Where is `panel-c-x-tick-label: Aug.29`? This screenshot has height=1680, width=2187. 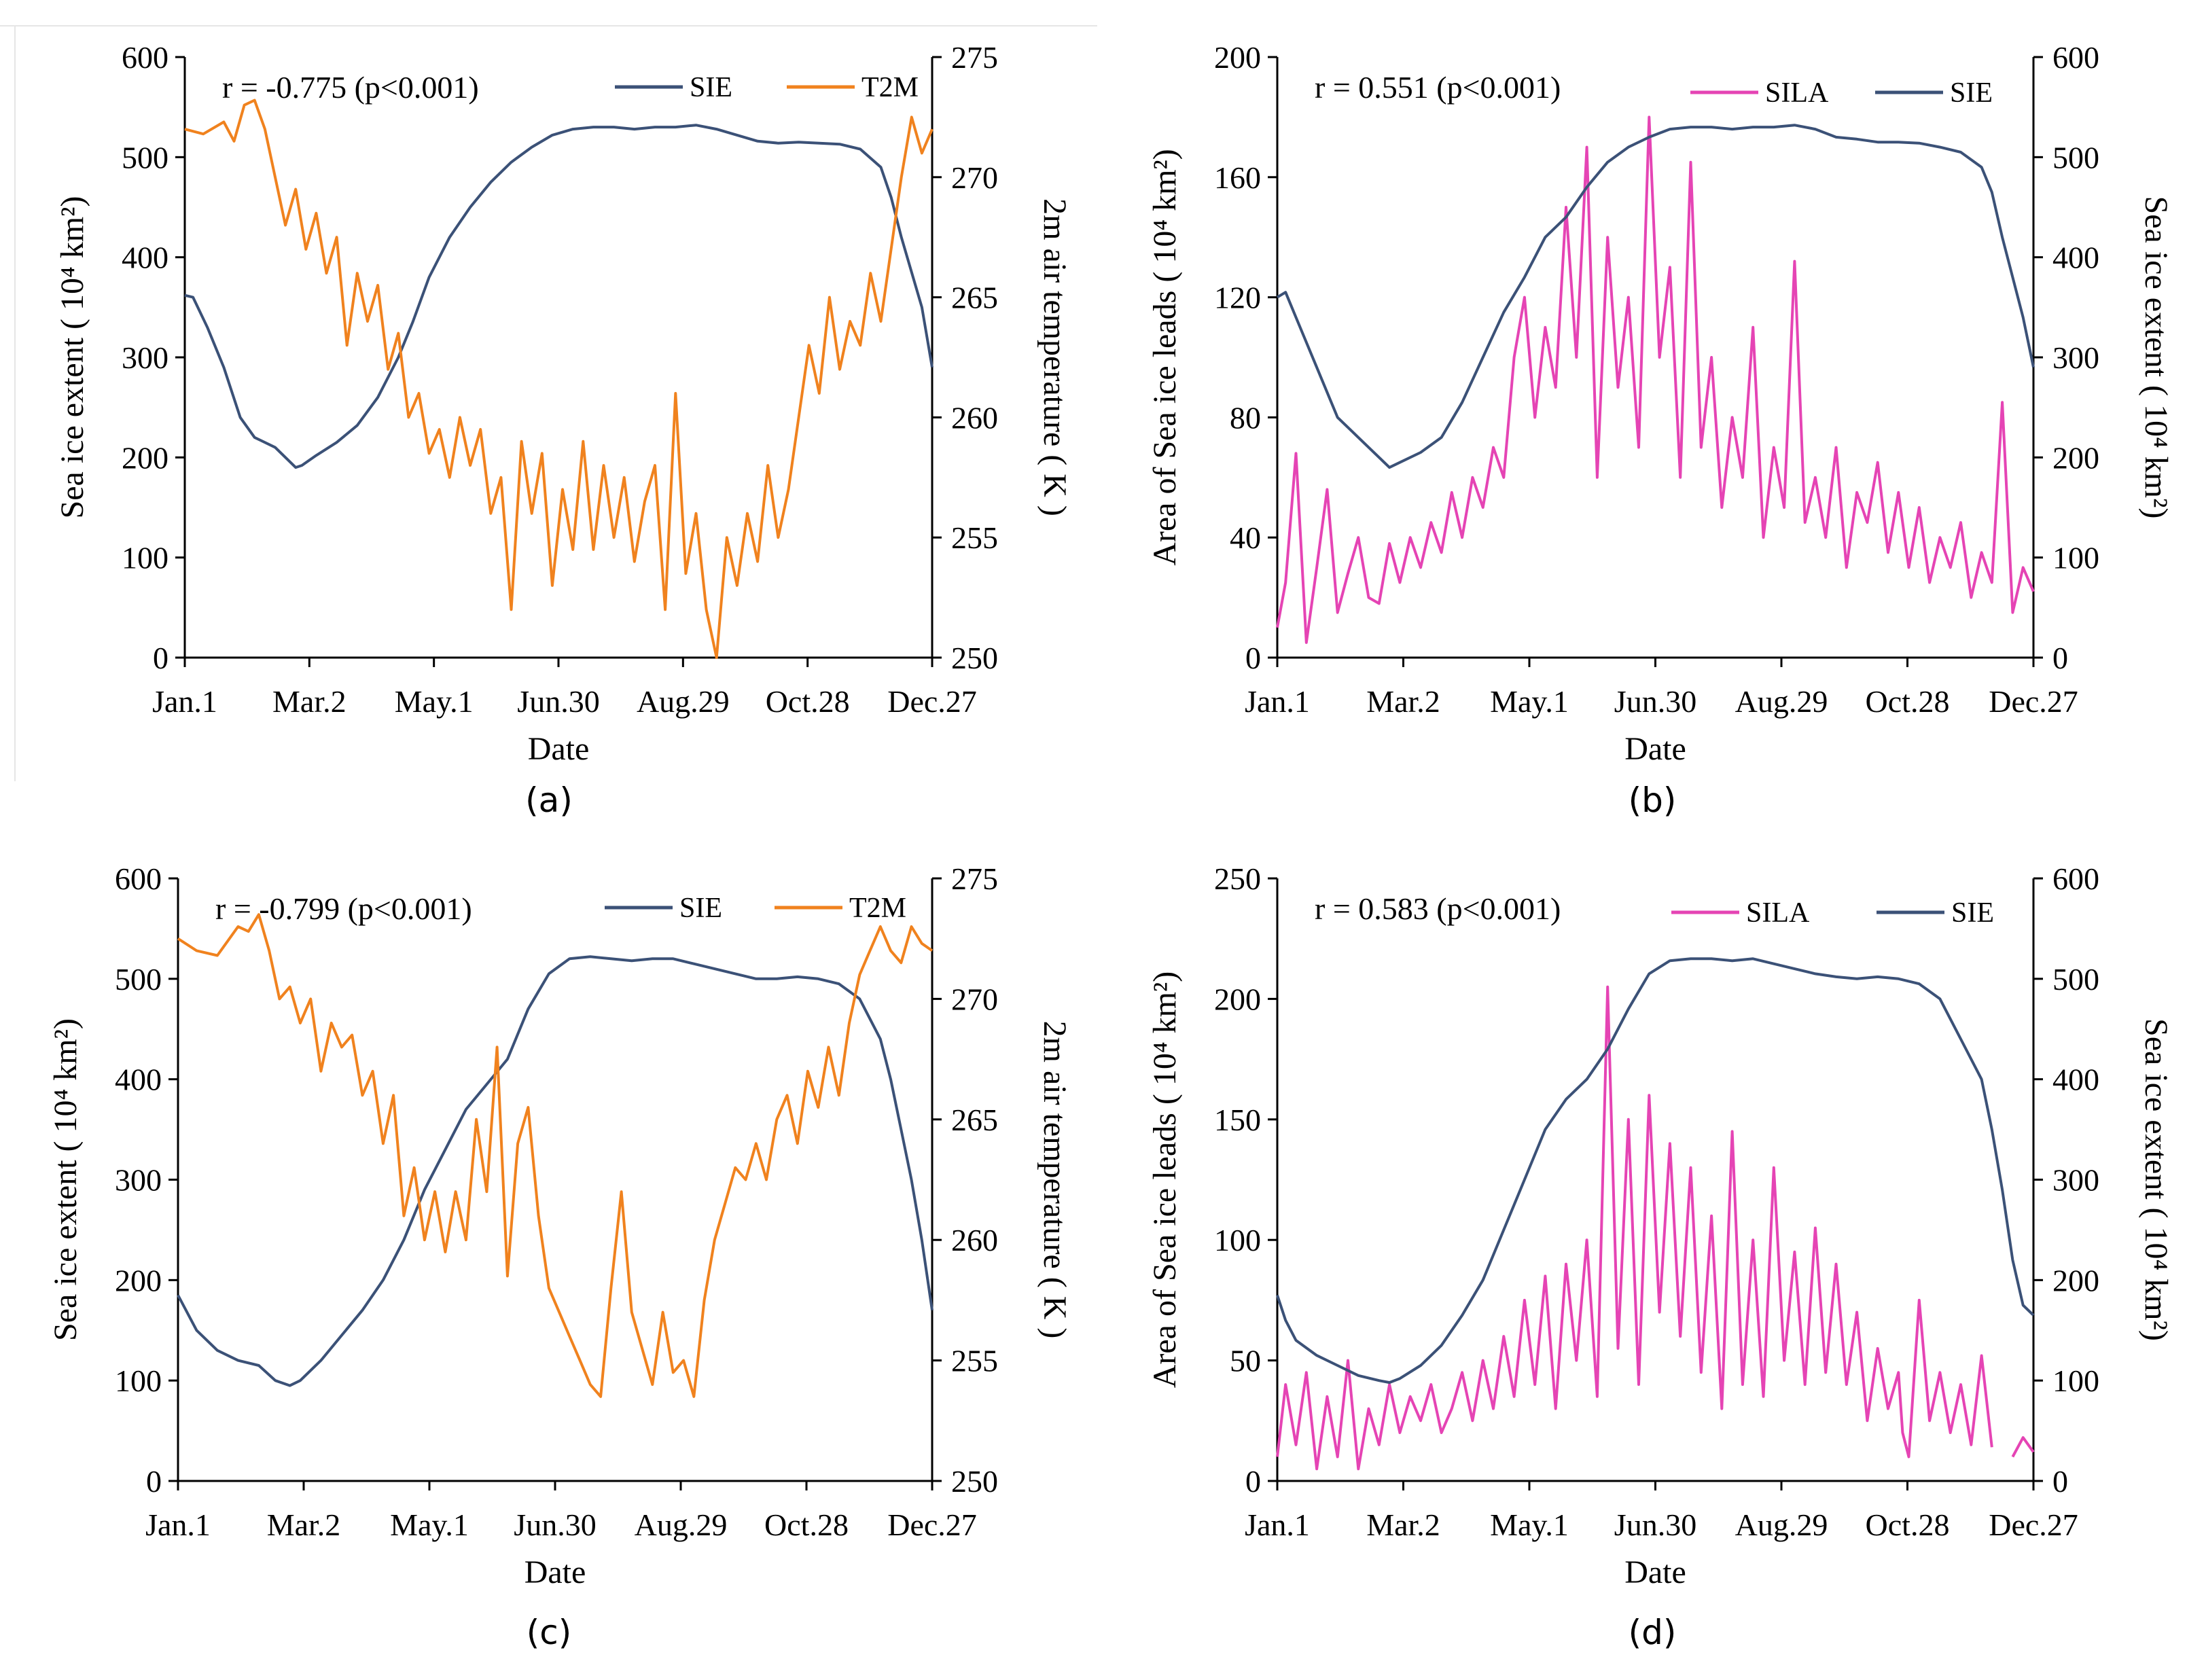 panel-c-x-tick-label: Aug.29 is located at coordinates (681, 1525).